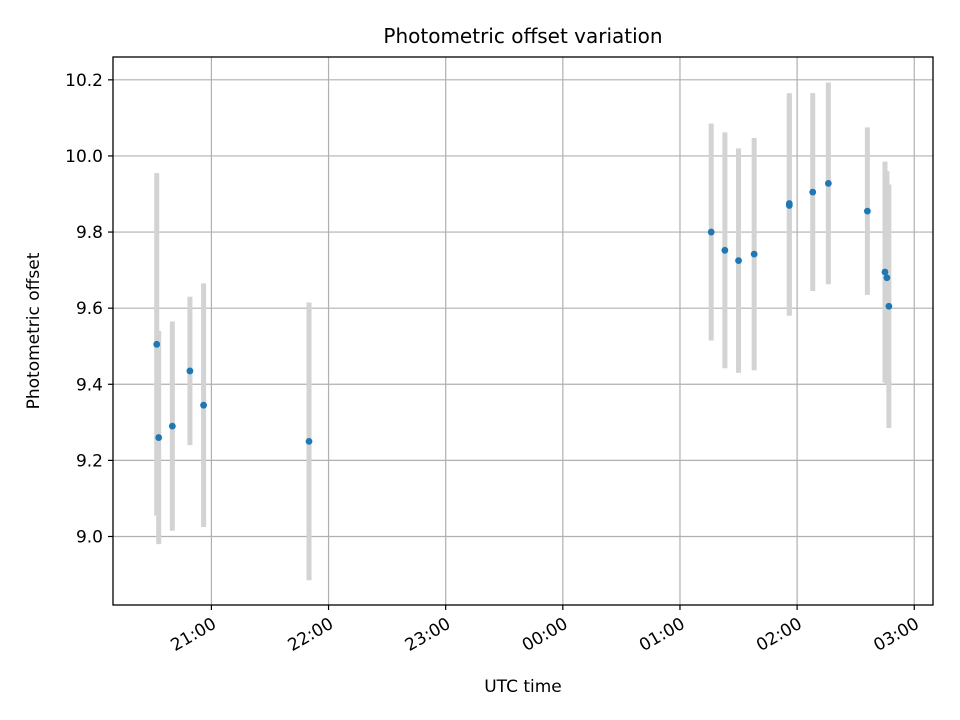  What do you see at coordinates (896, 635) in the screenshot?
I see `x-tick-label: 03:00` at bounding box center [896, 635].